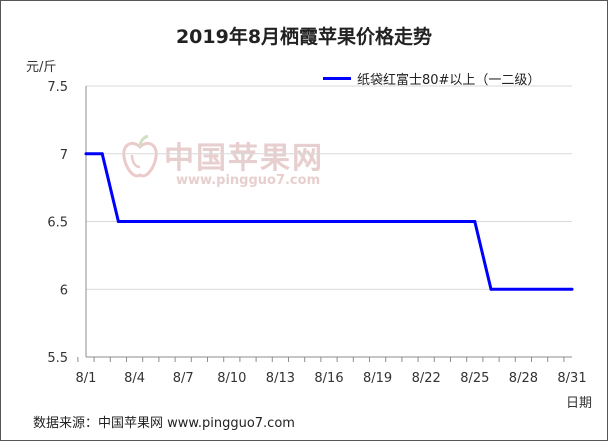 The height and width of the screenshot is (441, 608). What do you see at coordinates (57, 223) in the screenshot?
I see `y-tick-label: 6.5` at bounding box center [57, 223].